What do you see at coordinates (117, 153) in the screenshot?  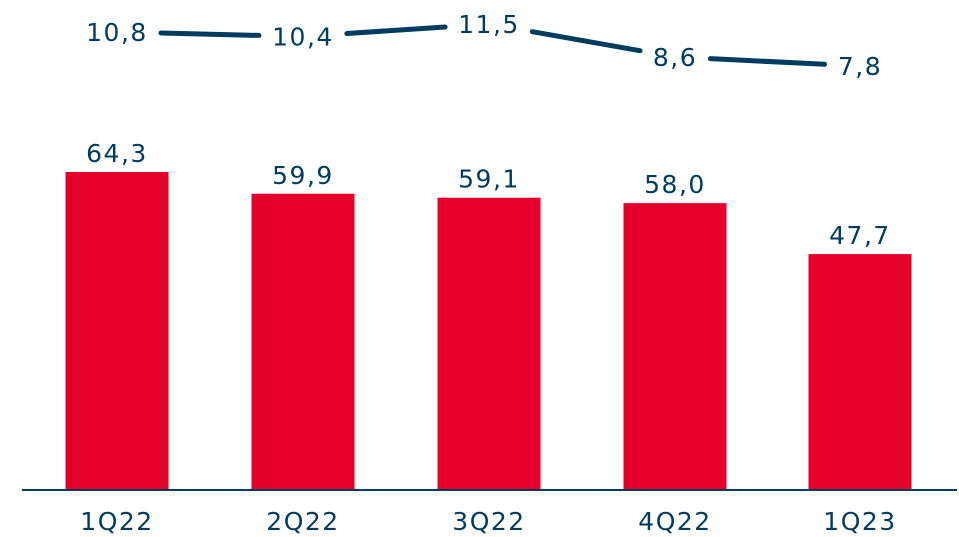 I see `bar-label-1Q22: 64,3` at bounding box center [117, 153].